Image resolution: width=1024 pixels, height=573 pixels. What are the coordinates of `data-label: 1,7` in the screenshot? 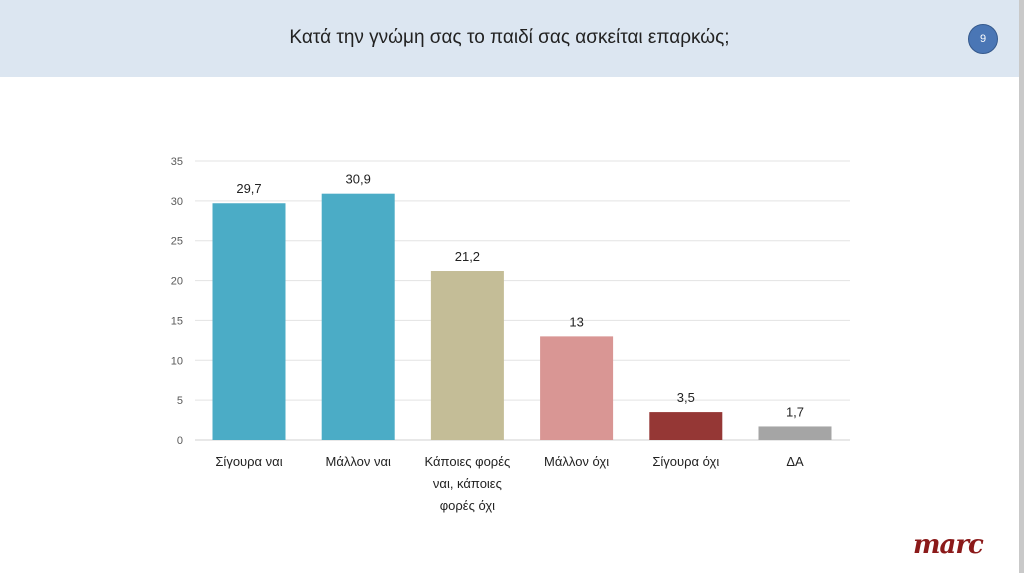 It's located at (795, 411).